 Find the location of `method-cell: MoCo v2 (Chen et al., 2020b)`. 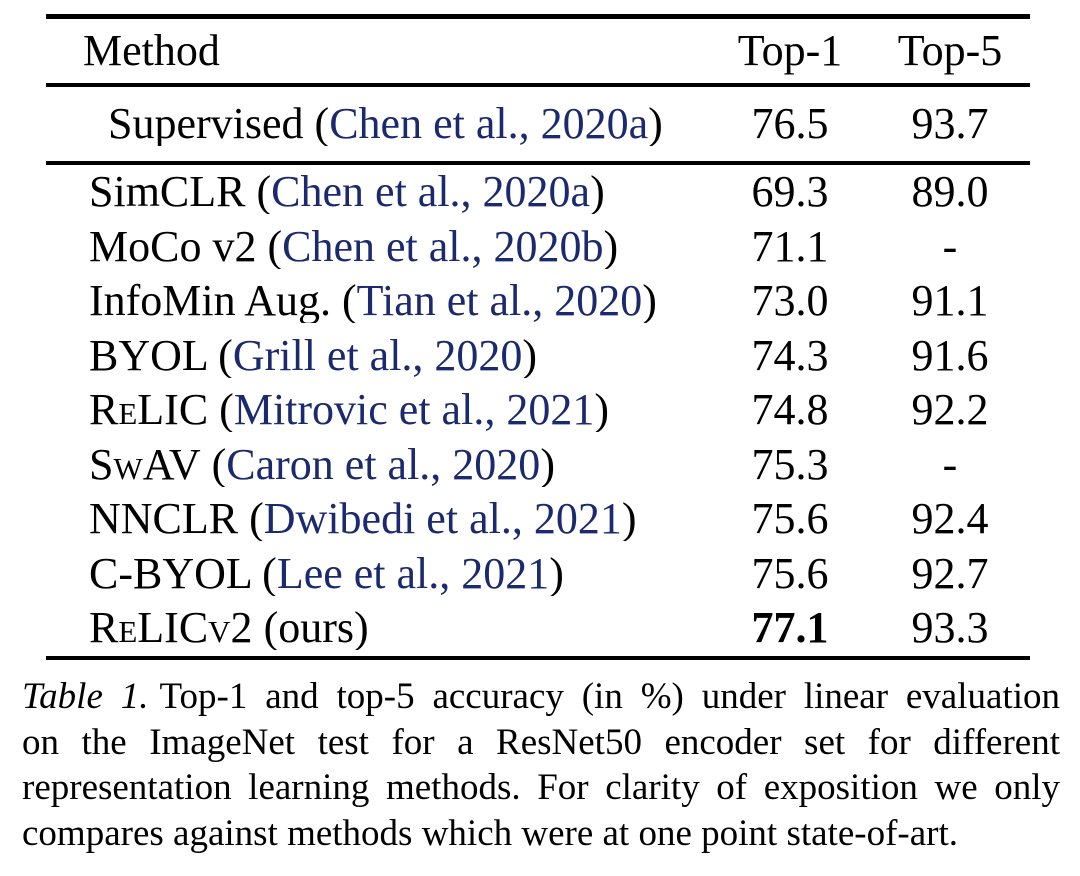

method-cell: MoCo v2 (Chen et al., 2020b) is located at coordinates (378, 247).